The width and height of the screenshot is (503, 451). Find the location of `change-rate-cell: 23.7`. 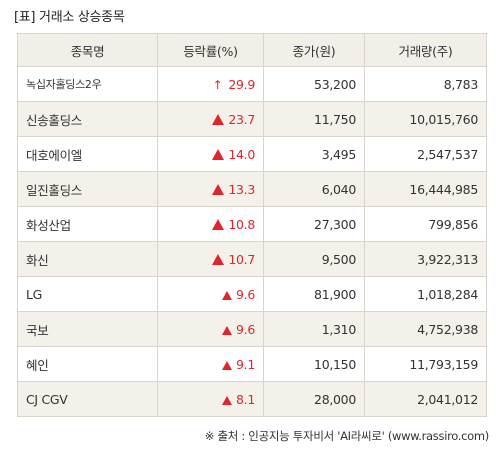

change-rate-cell: 23.7 is located at coordinates (210, 119).